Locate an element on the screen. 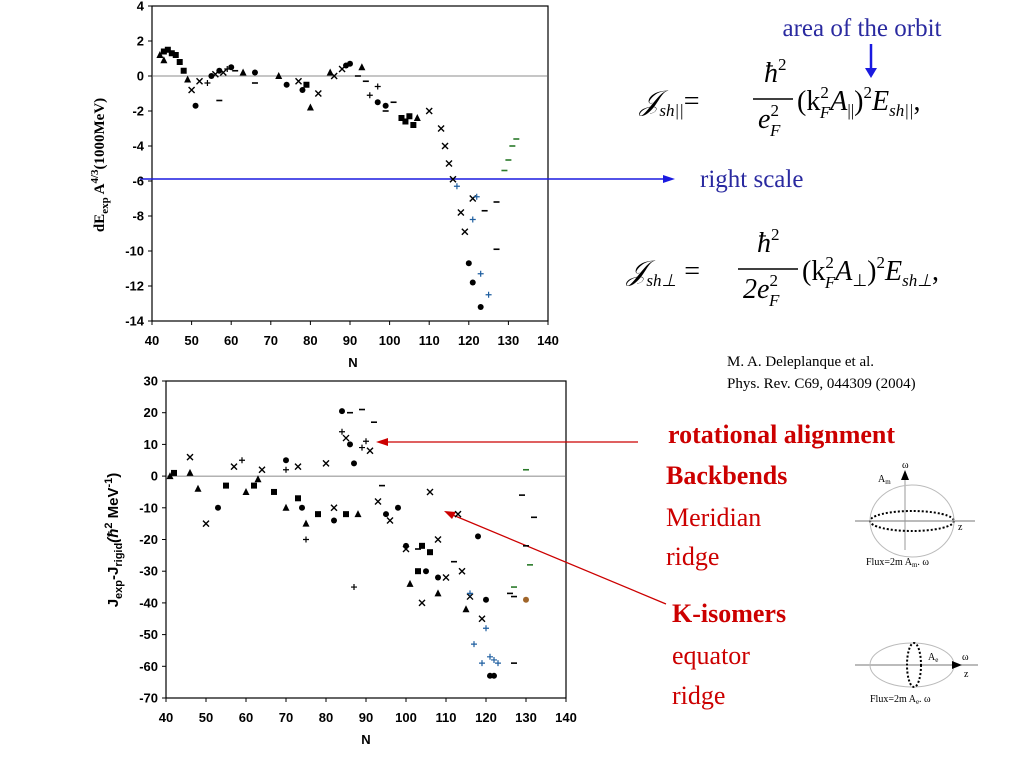 This screenshot has width=1024, height=768. diagram: Ae ω z Flux=2m Ae. ω is located at coordinates (916, 674).